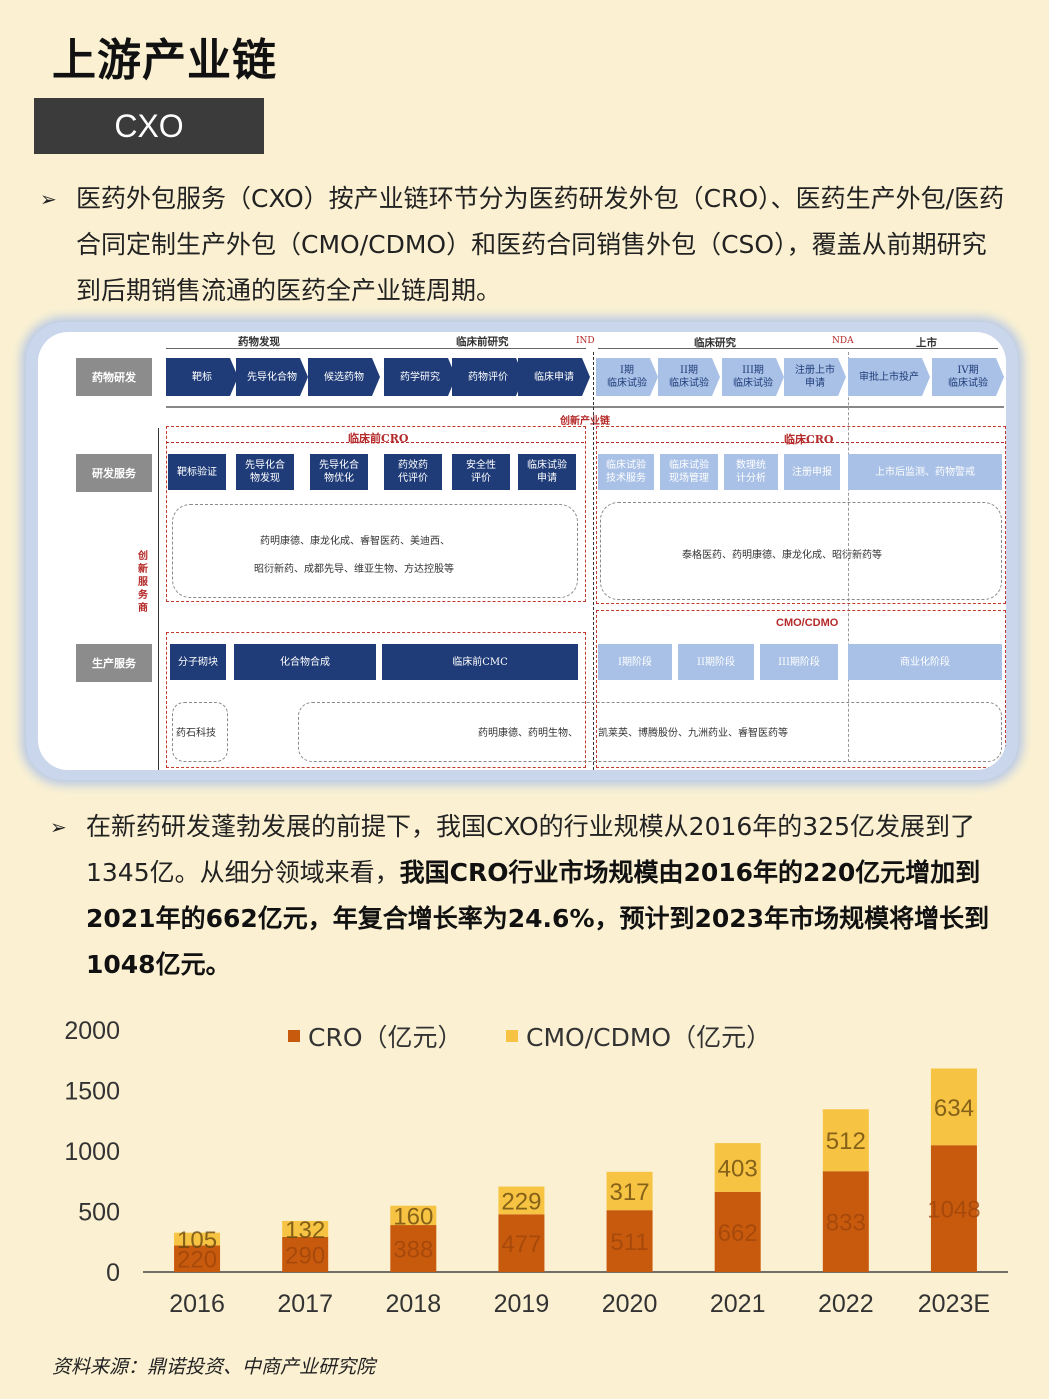 This screenshot has width=1049, height=1399. I want to click on phase-drug-discovery: 药物发现, so click(259, 342).